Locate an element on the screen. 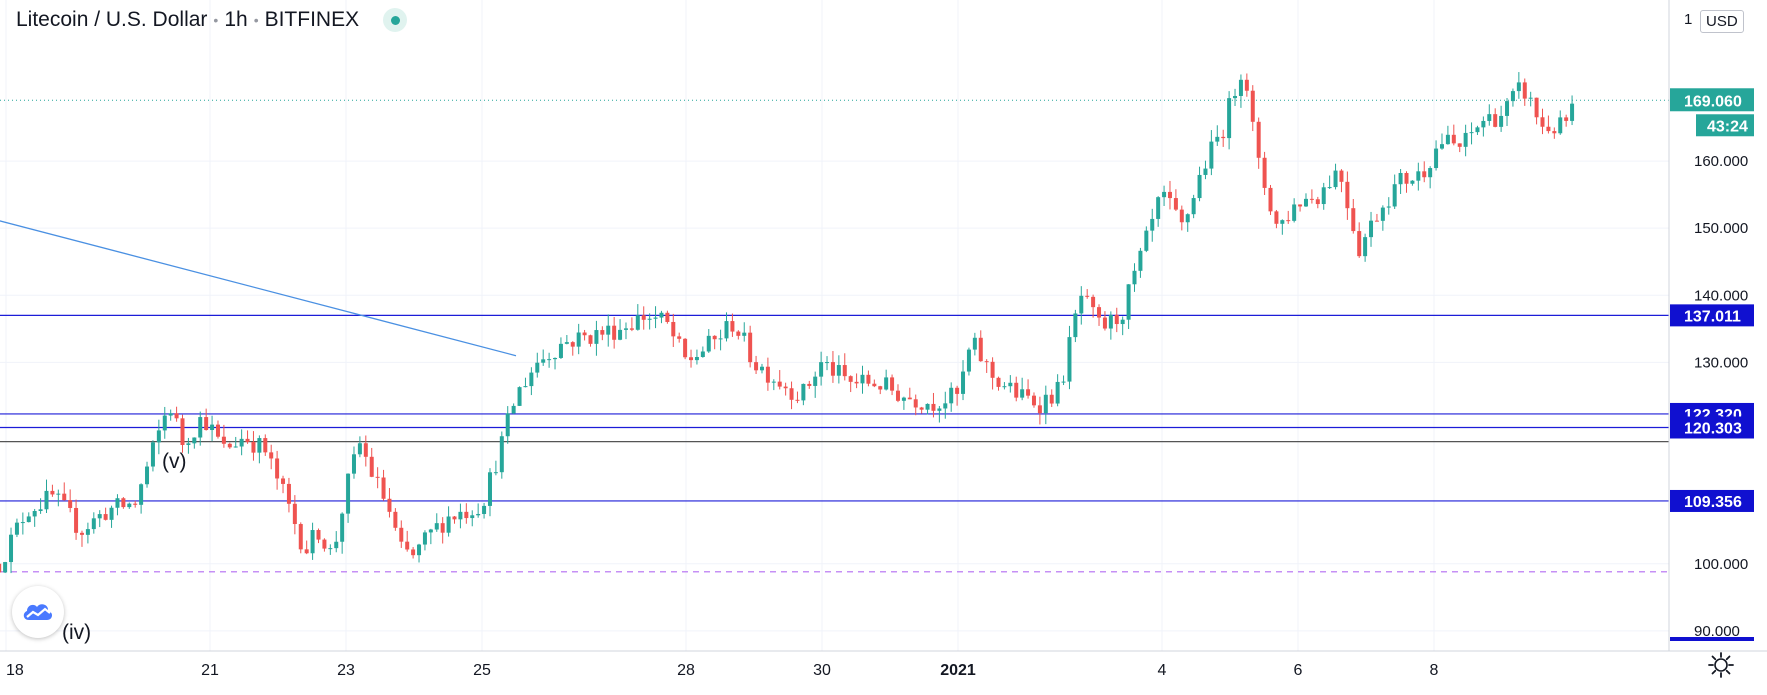 The image size is (1767, 695). symbol-header: Litecoin / U.S. Dollar • 1h • BITFINEX is located at coordinates (212, 20).